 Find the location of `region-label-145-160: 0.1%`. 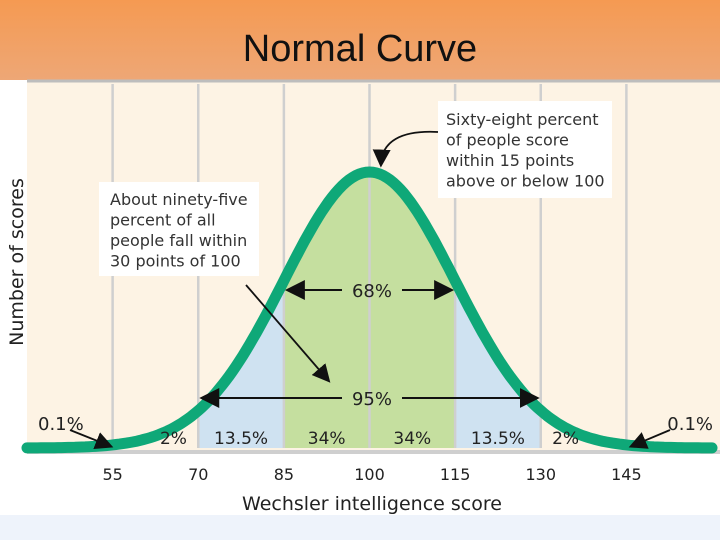

region-label-145-160: 0.1% is located at coordinates (690, 424).